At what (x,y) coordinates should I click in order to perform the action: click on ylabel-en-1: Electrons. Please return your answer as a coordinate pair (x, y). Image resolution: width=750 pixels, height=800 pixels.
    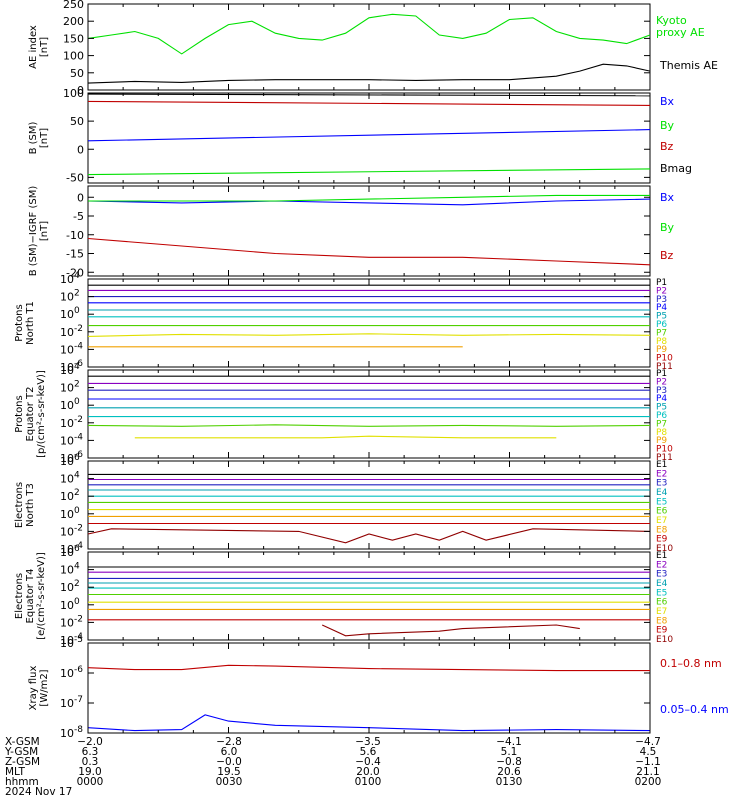
    Looking at the image, I should click on (19, 505).